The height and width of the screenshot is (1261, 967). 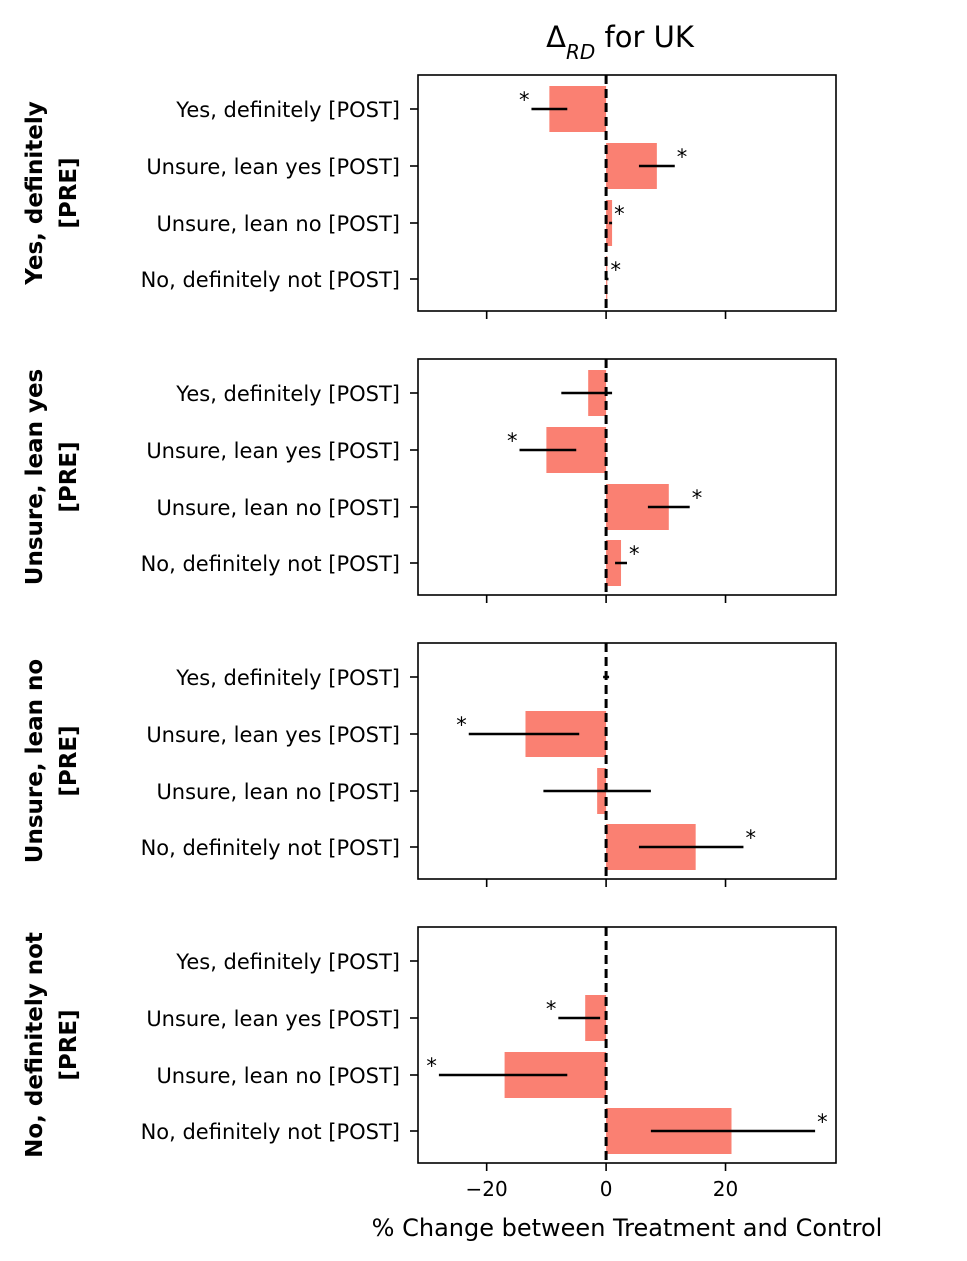 What do you see at coordinates (627, 1228) in the screenshot?
I see `x-axis-label: % Change between Treatment and Control` at bounding box center [627, 1228].